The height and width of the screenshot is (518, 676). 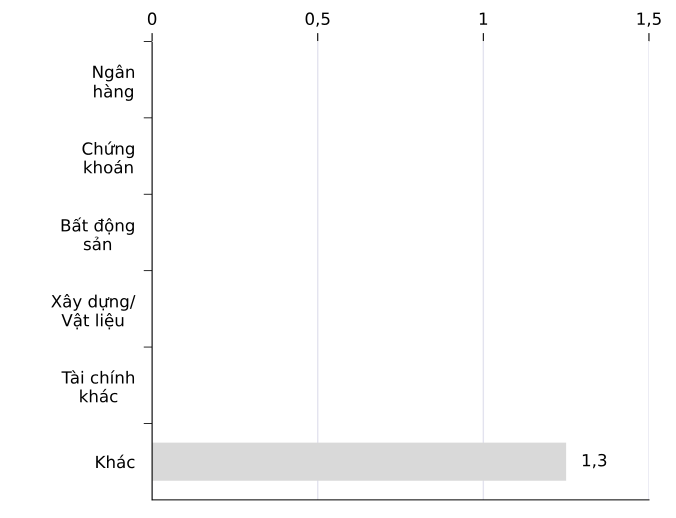 What do you see at coordinates (98, 386) in the screenshot?
I see `y-tick-label: Tài chính khác` at bounding box center [98, 386].